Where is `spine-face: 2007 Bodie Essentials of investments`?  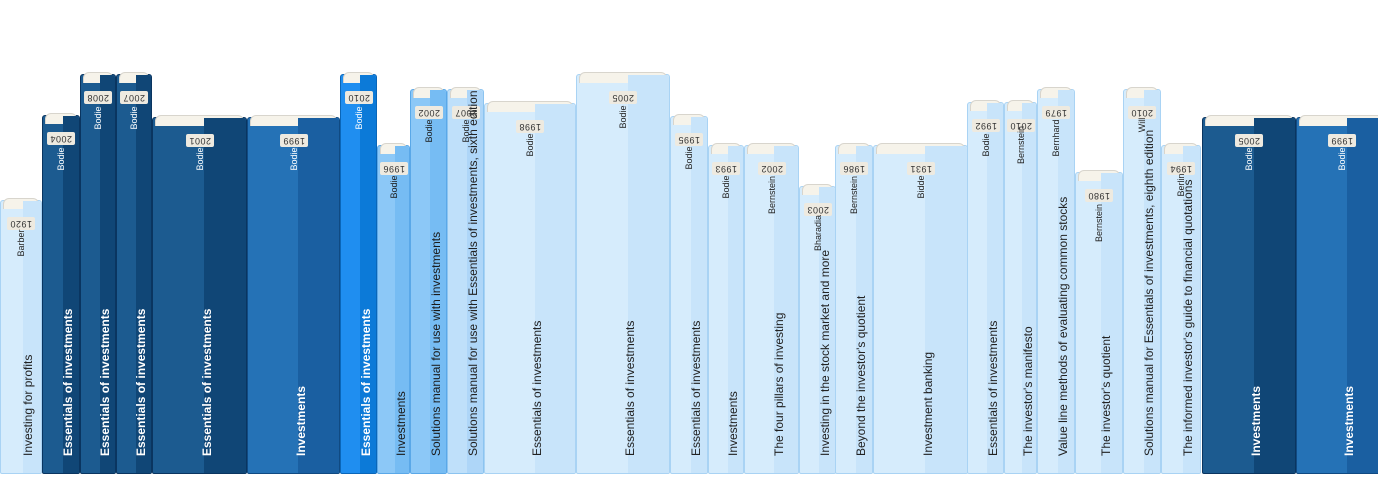
spine-face: 2007 Bodie Essentials of investments is located at coordinates (134, 274).